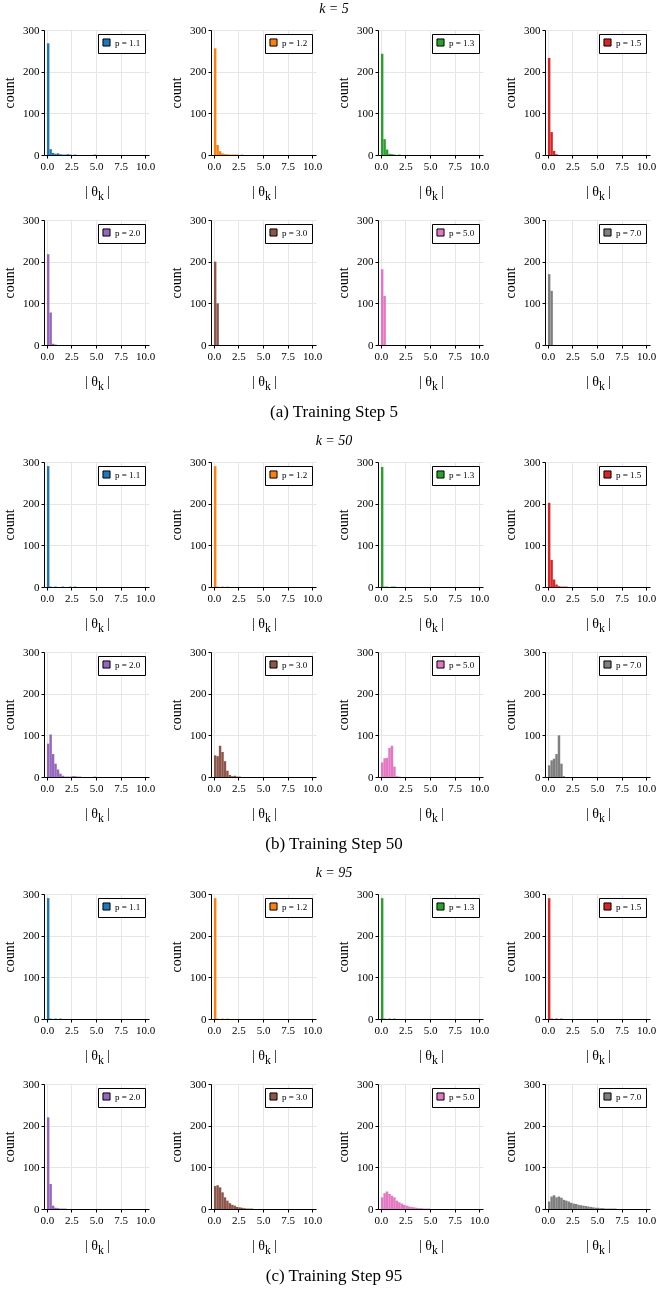 This screenshot has height=1313, width=668. What do you see at coordinates (334, 441) in the screenshot?
I see `text: k = 50` at bounding box center [334, 441].